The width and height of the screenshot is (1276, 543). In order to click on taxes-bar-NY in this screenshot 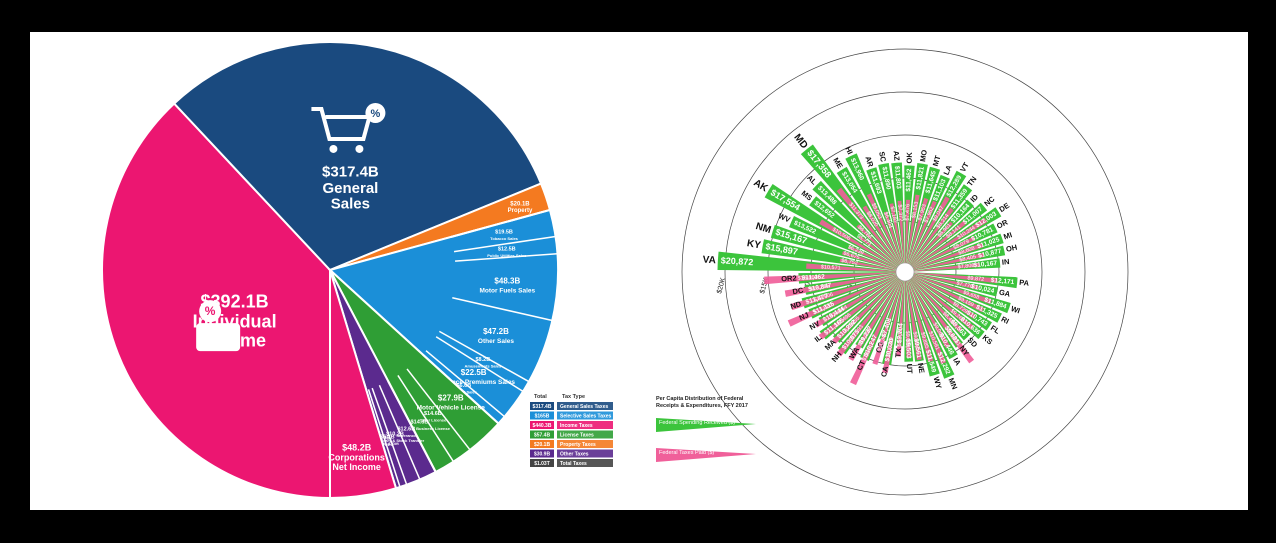, I will do `click(942, 321)`.